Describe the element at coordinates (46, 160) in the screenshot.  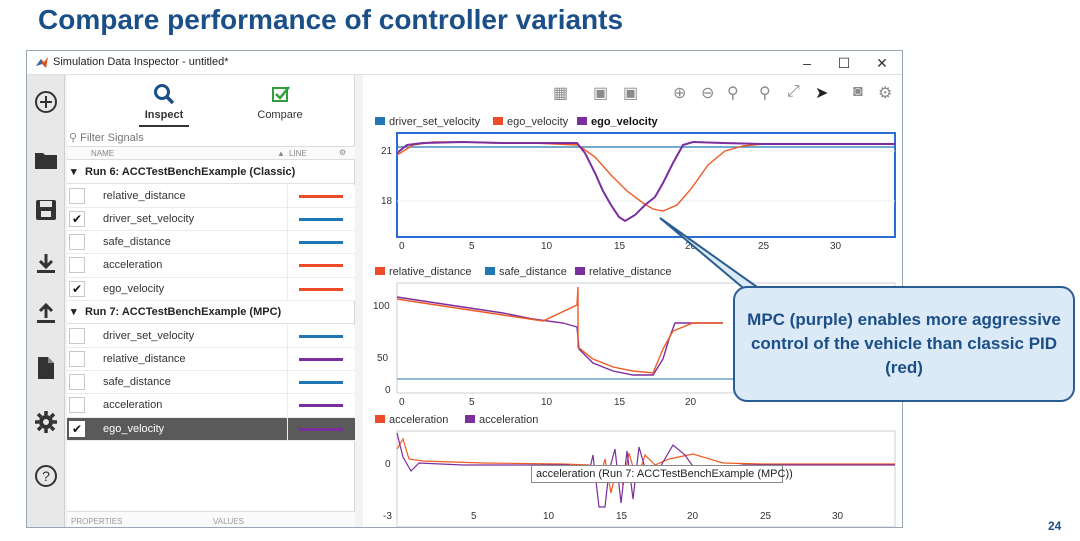
I see `folder-icon` at that location.